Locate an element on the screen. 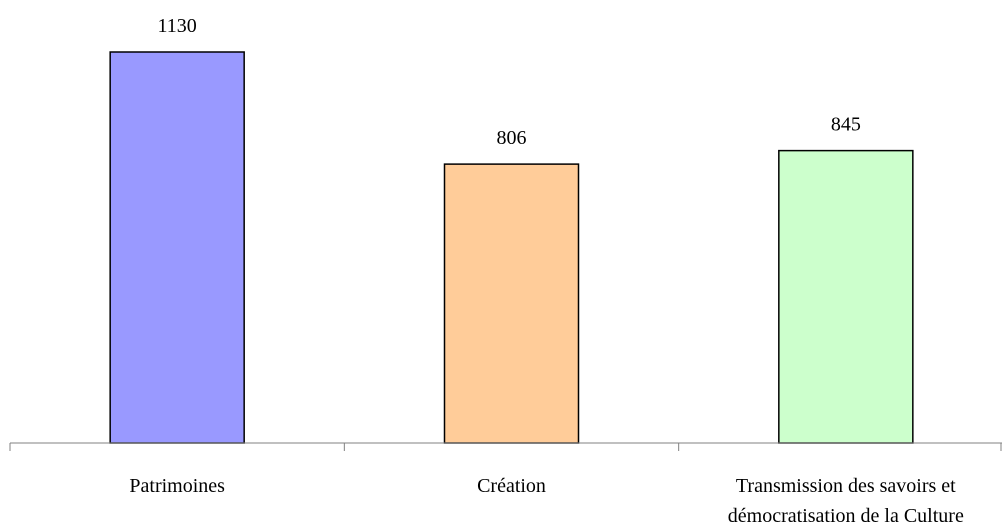 The height and width of the screenshot is (532, 1002). data-label: 806 is located at coordinates (512, 138).